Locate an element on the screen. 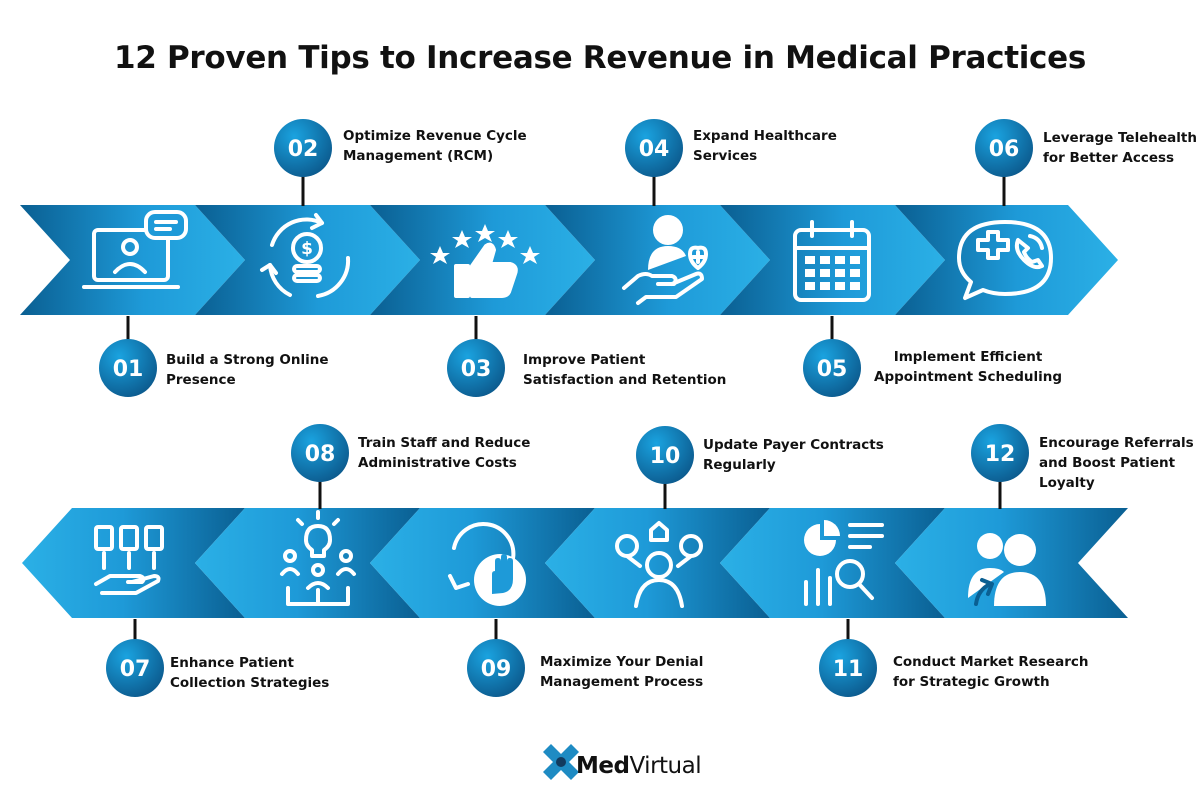  tip-label-06: Leverage Telehealth for Better Access is located at coordinates (1120, 148).